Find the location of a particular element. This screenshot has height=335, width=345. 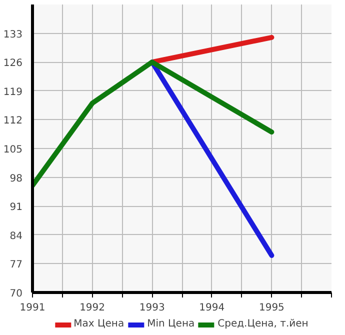

y-tick-label: 112 is located at coordinates (13, 121).